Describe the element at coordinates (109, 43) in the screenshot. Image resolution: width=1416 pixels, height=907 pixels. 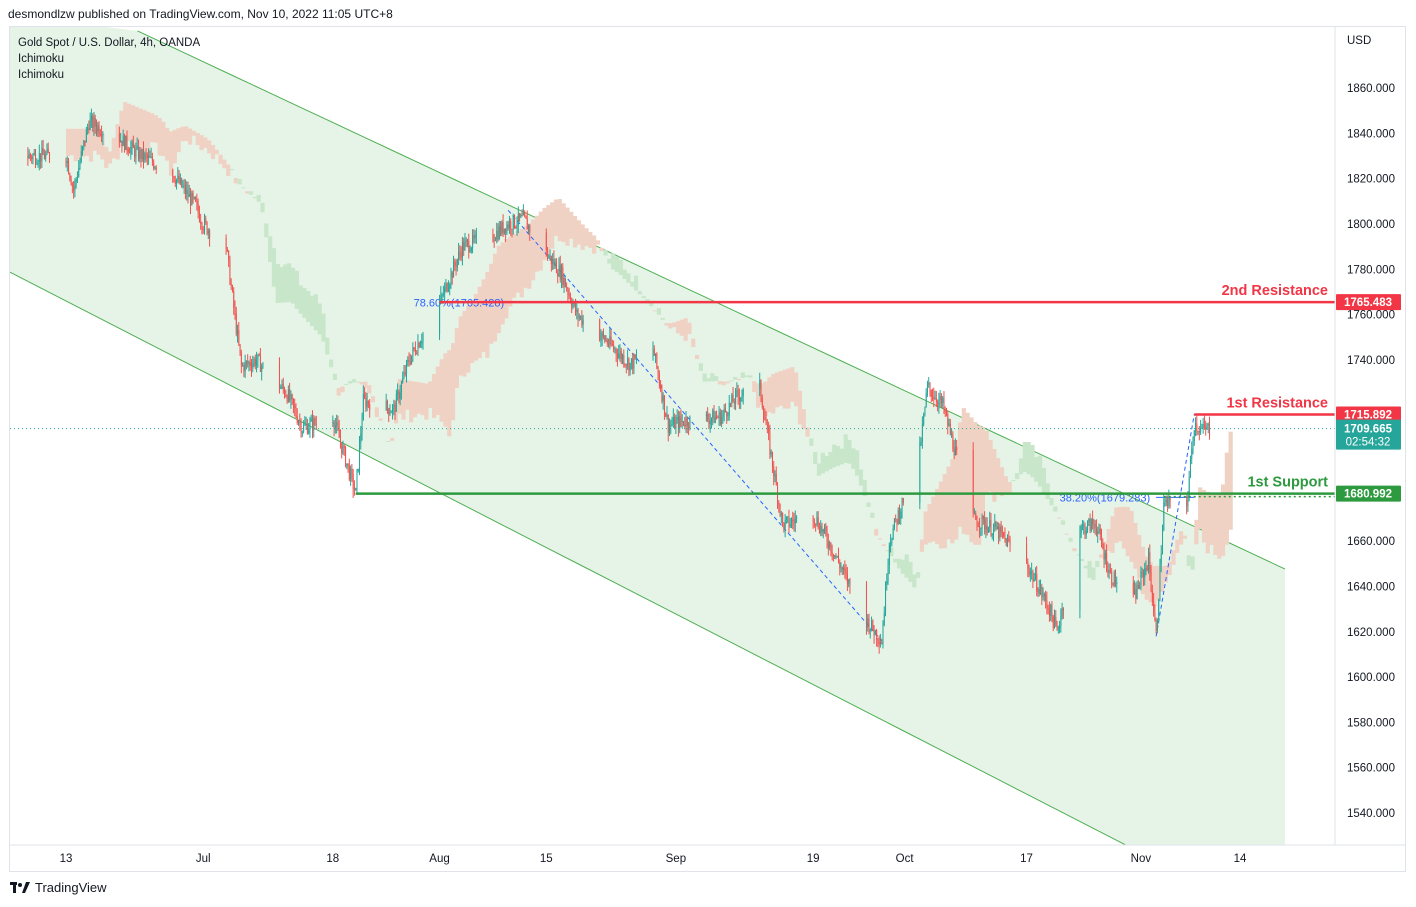
I see `symbol-title: Gold Spot / U.S. Dollar, 4h, OANDA` at that location.